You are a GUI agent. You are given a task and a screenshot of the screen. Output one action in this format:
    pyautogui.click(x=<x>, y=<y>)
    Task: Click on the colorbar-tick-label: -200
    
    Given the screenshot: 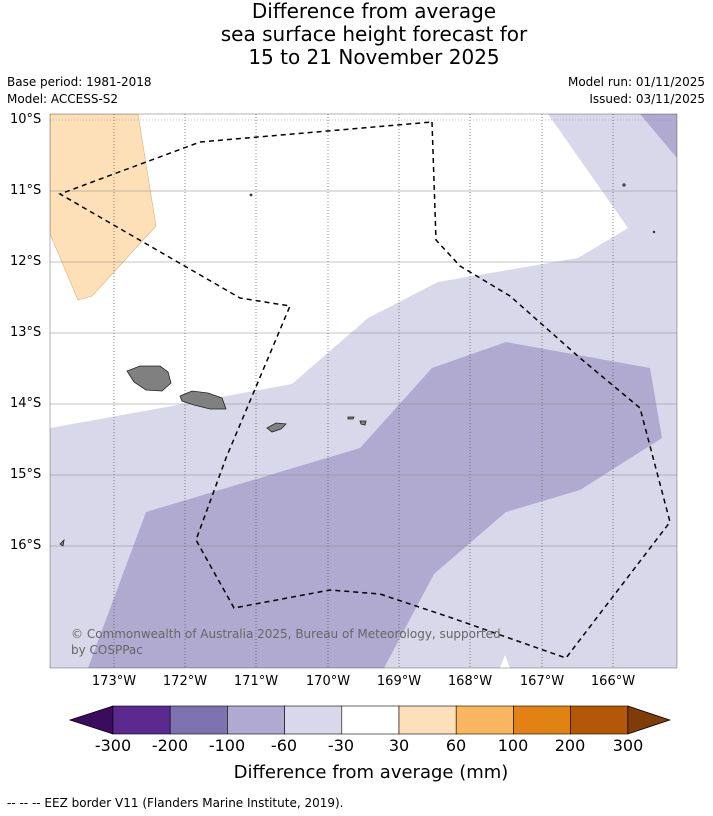 What is the action you would take?
    pyautogui.click(x=170, y=745)
    